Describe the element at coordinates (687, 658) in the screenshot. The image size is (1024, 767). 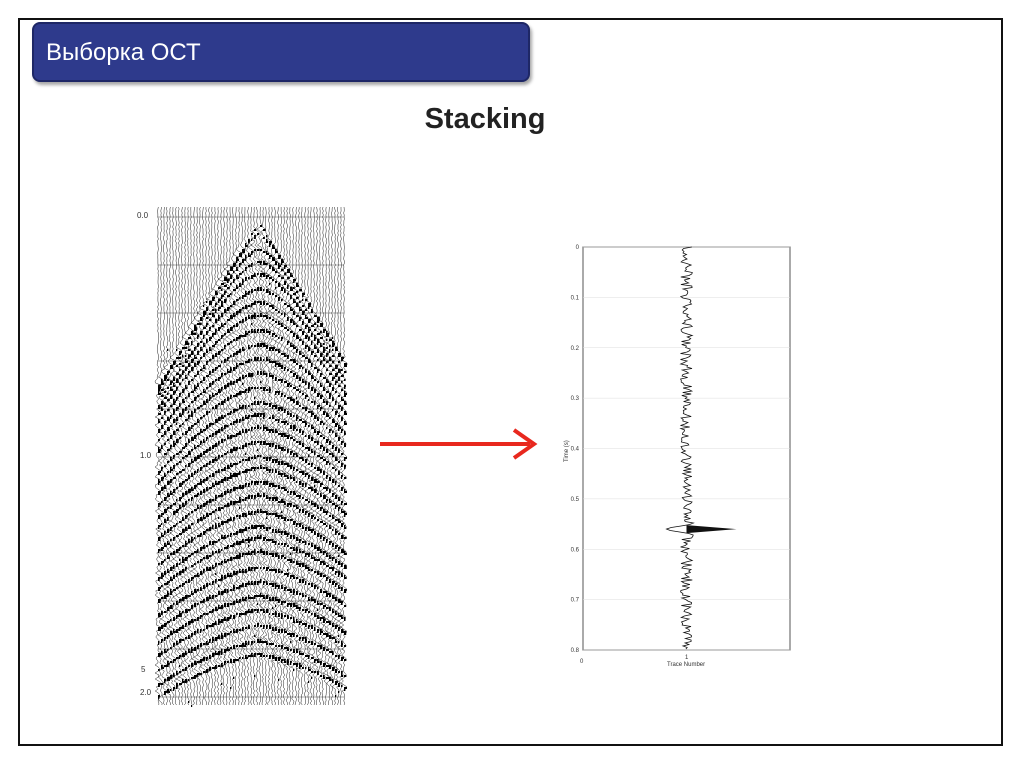
I see `x-tick-label: 1` at that location.